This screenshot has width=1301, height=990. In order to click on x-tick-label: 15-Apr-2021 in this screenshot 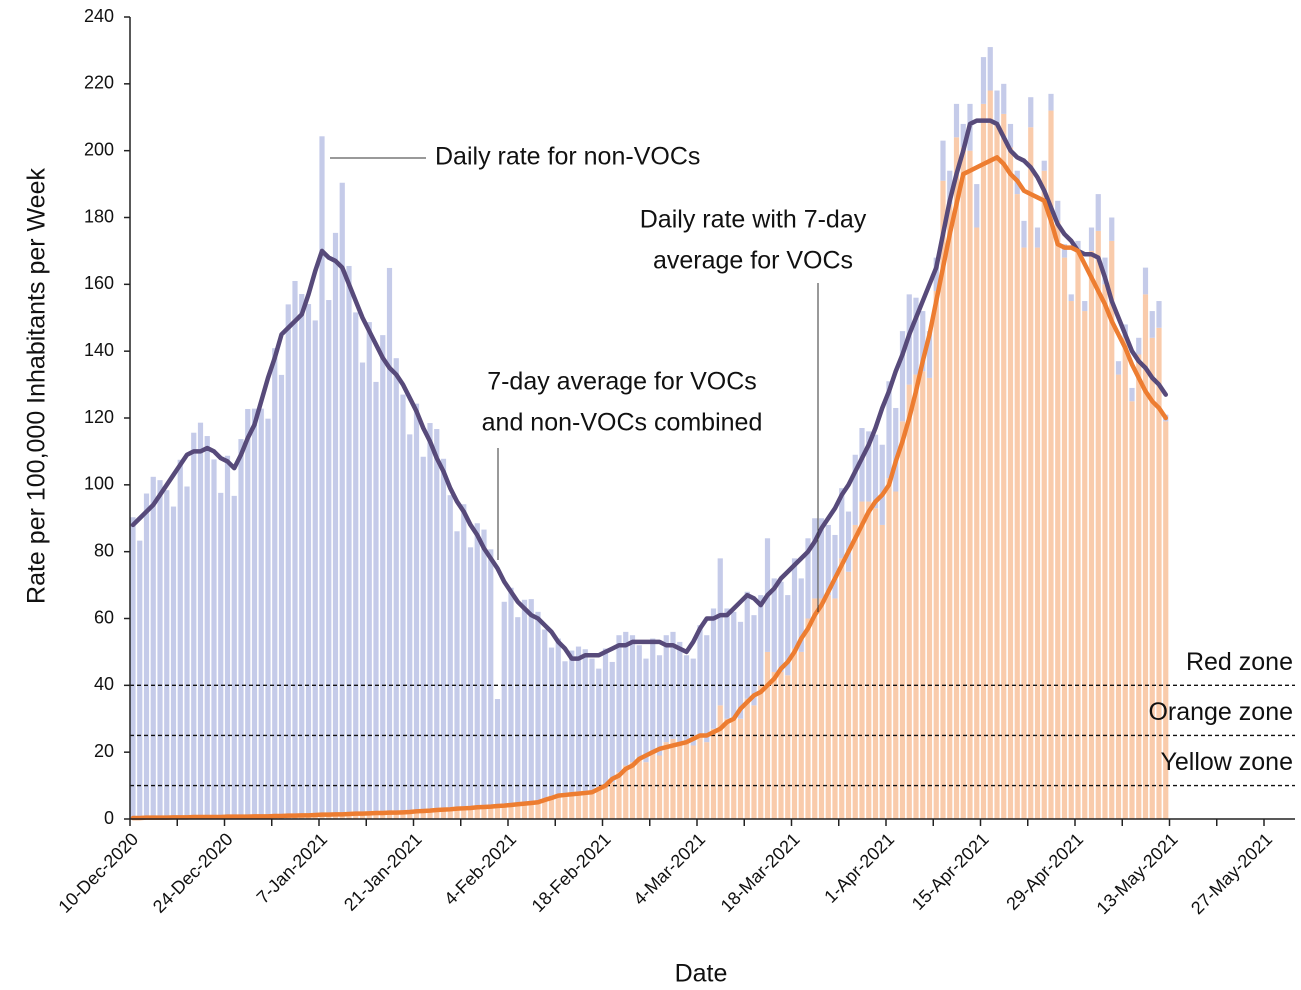, I will do `click(950, 871)`.